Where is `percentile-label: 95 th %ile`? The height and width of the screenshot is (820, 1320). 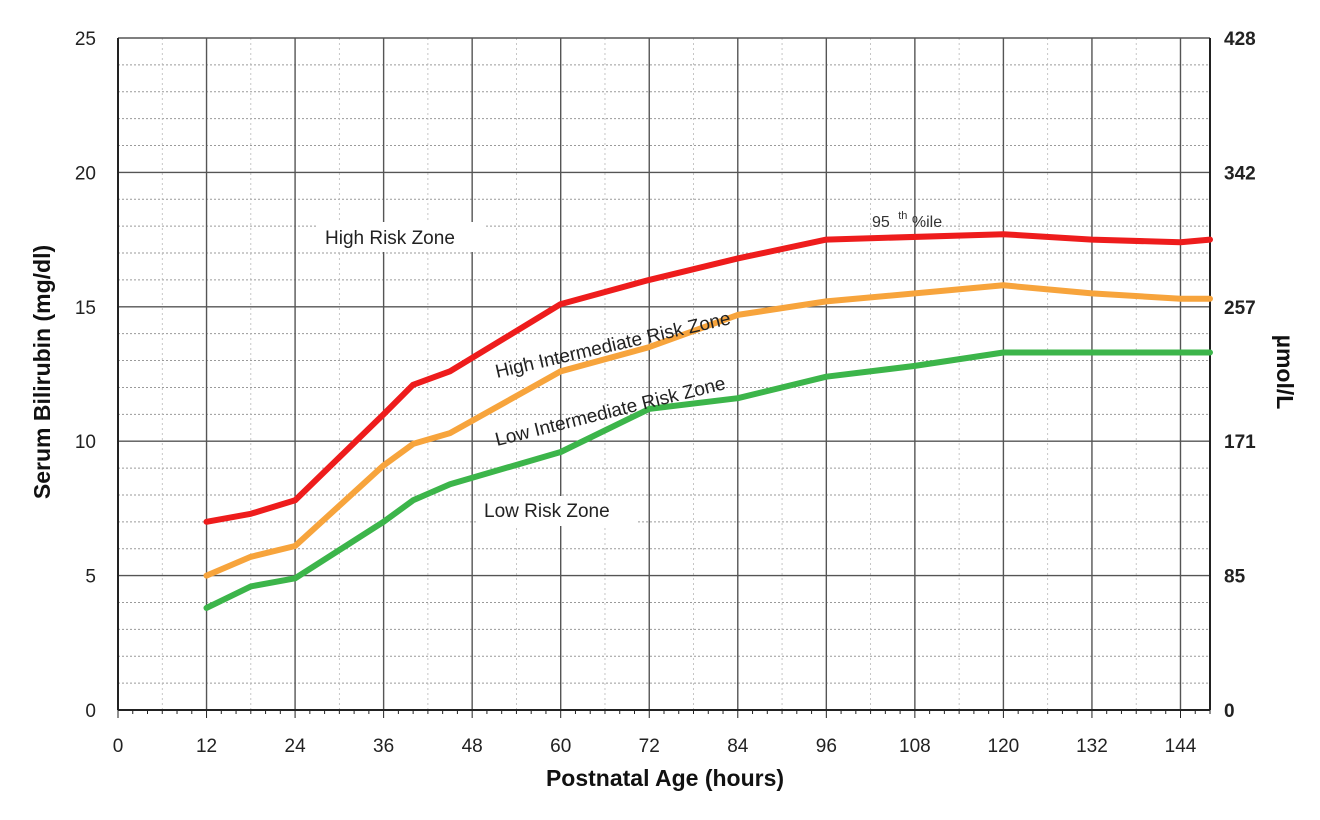 percentile-label: 95 th %ile is located at coordinates (907, 218).